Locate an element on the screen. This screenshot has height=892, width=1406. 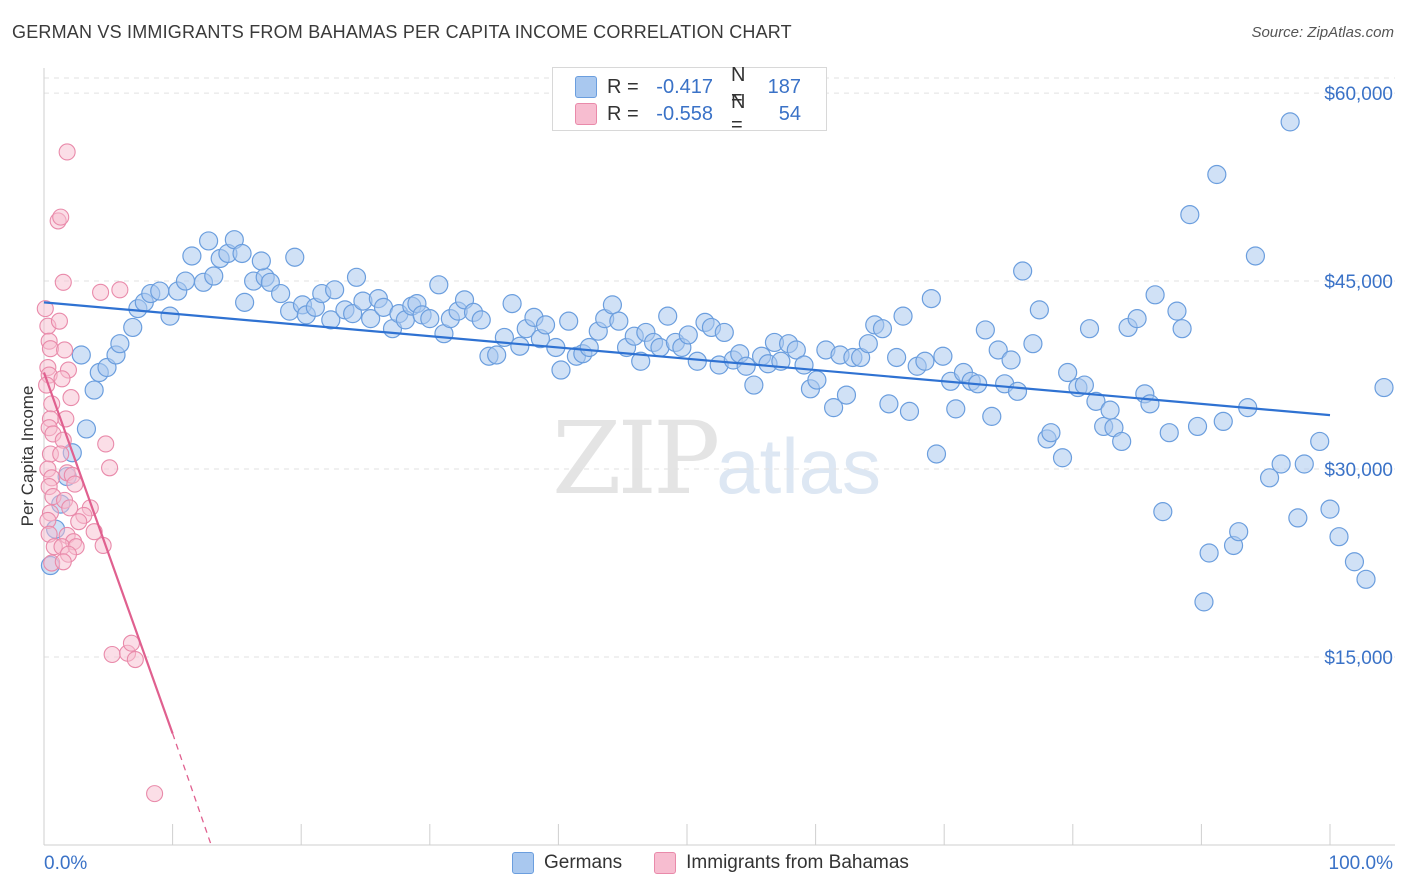
series-legend: Germans Immigrants from Bahamas is located at coordinates (726, 863).